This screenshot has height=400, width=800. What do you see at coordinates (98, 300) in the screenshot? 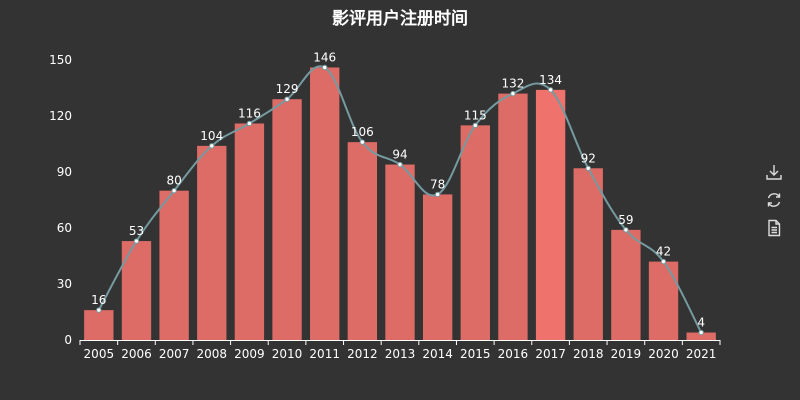
I see `data-label: 16` at bounding box center [98, 300].